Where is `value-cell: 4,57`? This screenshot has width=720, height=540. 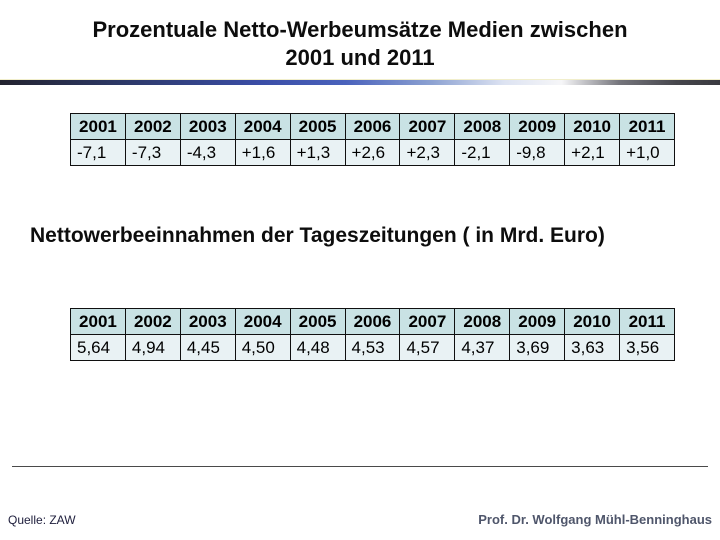 value-cell: 4,57 is located at coordinates (427, 347).